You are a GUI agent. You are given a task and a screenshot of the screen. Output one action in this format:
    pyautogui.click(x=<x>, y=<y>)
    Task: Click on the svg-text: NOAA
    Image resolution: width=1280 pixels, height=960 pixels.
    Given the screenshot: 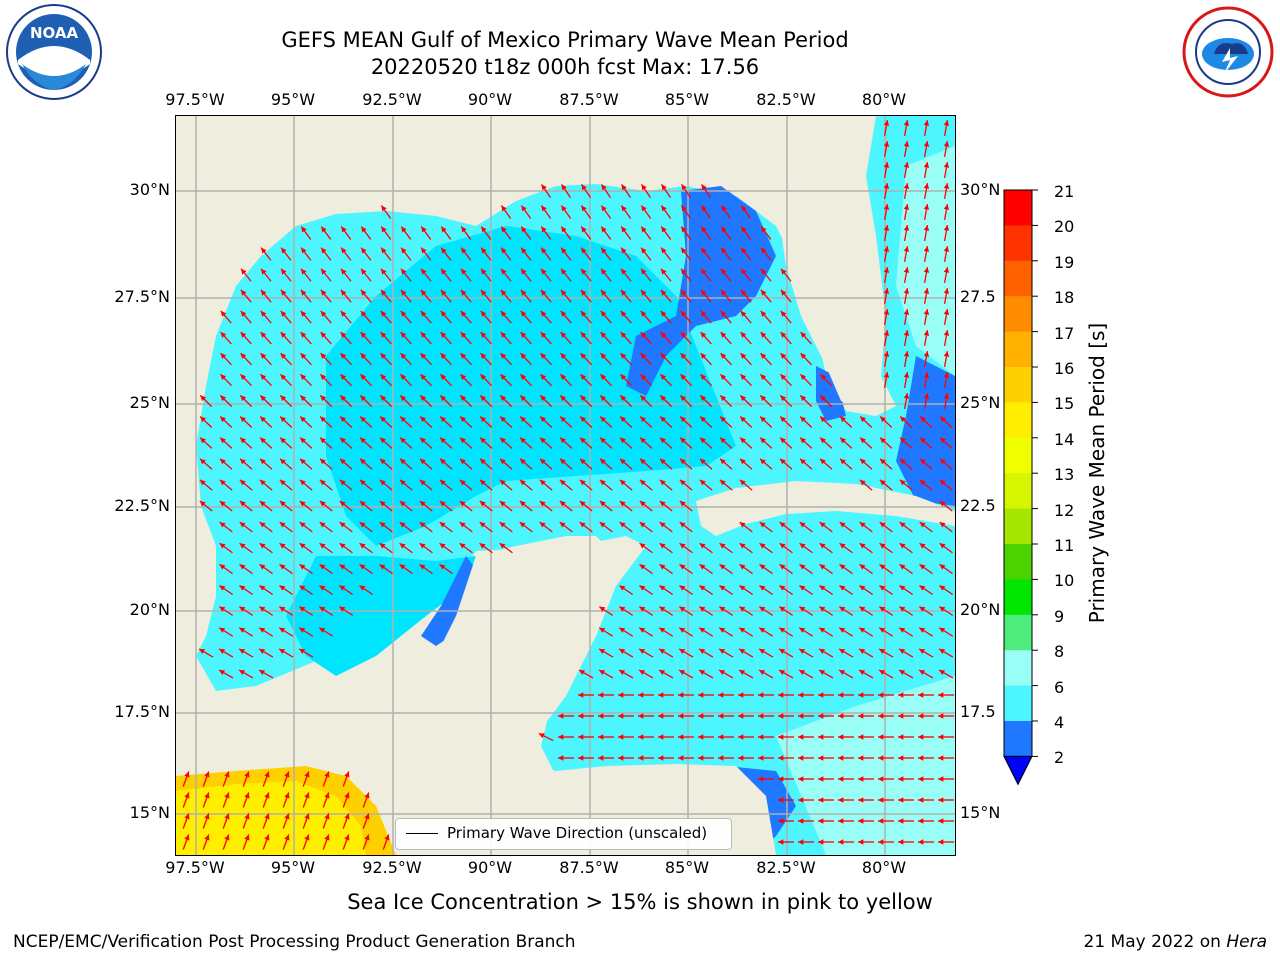 What is the action you would take?
    pyautogui.click(x=54, y=33)
    